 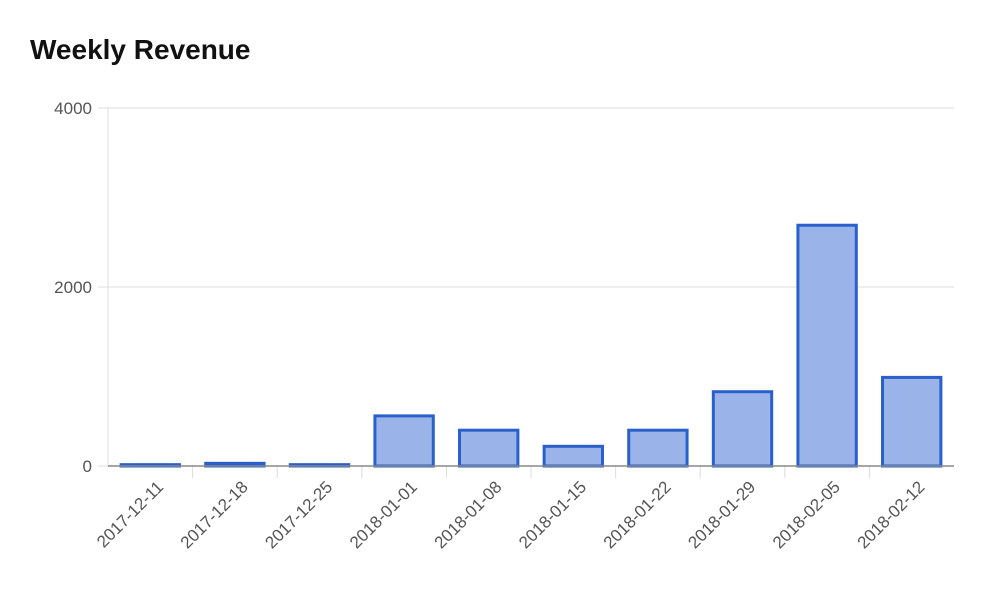 What do you see at coordinates (468, 514) in the screenshot?
I see `x-tick-label: 2018-01-08` at bounding box center [468, 514].